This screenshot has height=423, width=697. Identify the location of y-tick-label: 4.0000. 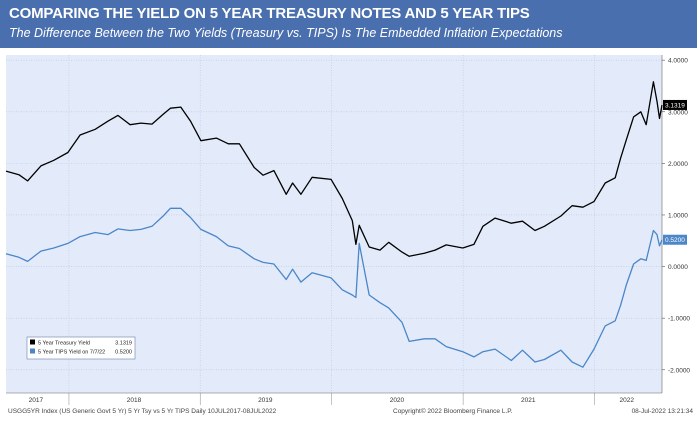
(678, 61).